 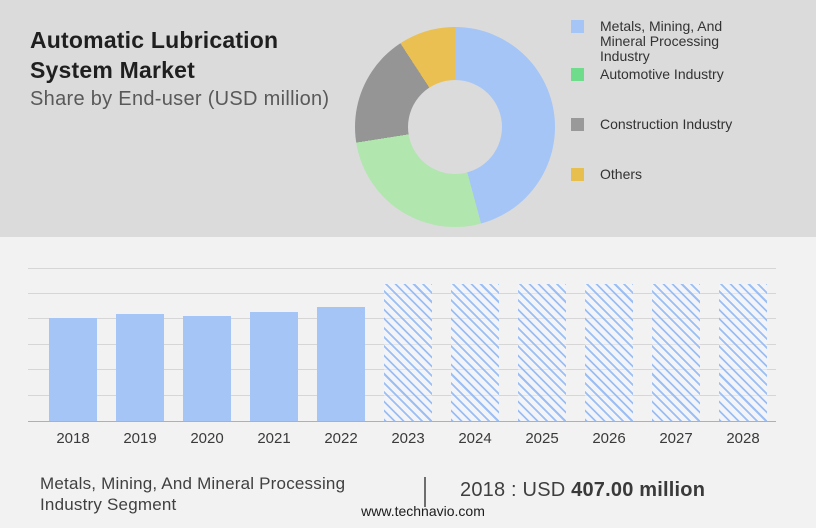 What do you see at coordinates (207, 368) in the screenshot?
I see `bar-2020` at bounding box center [207, 368].